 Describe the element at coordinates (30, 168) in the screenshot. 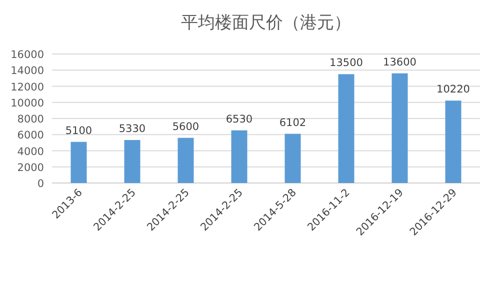

I see `y-tick-label: 2000` at that location.